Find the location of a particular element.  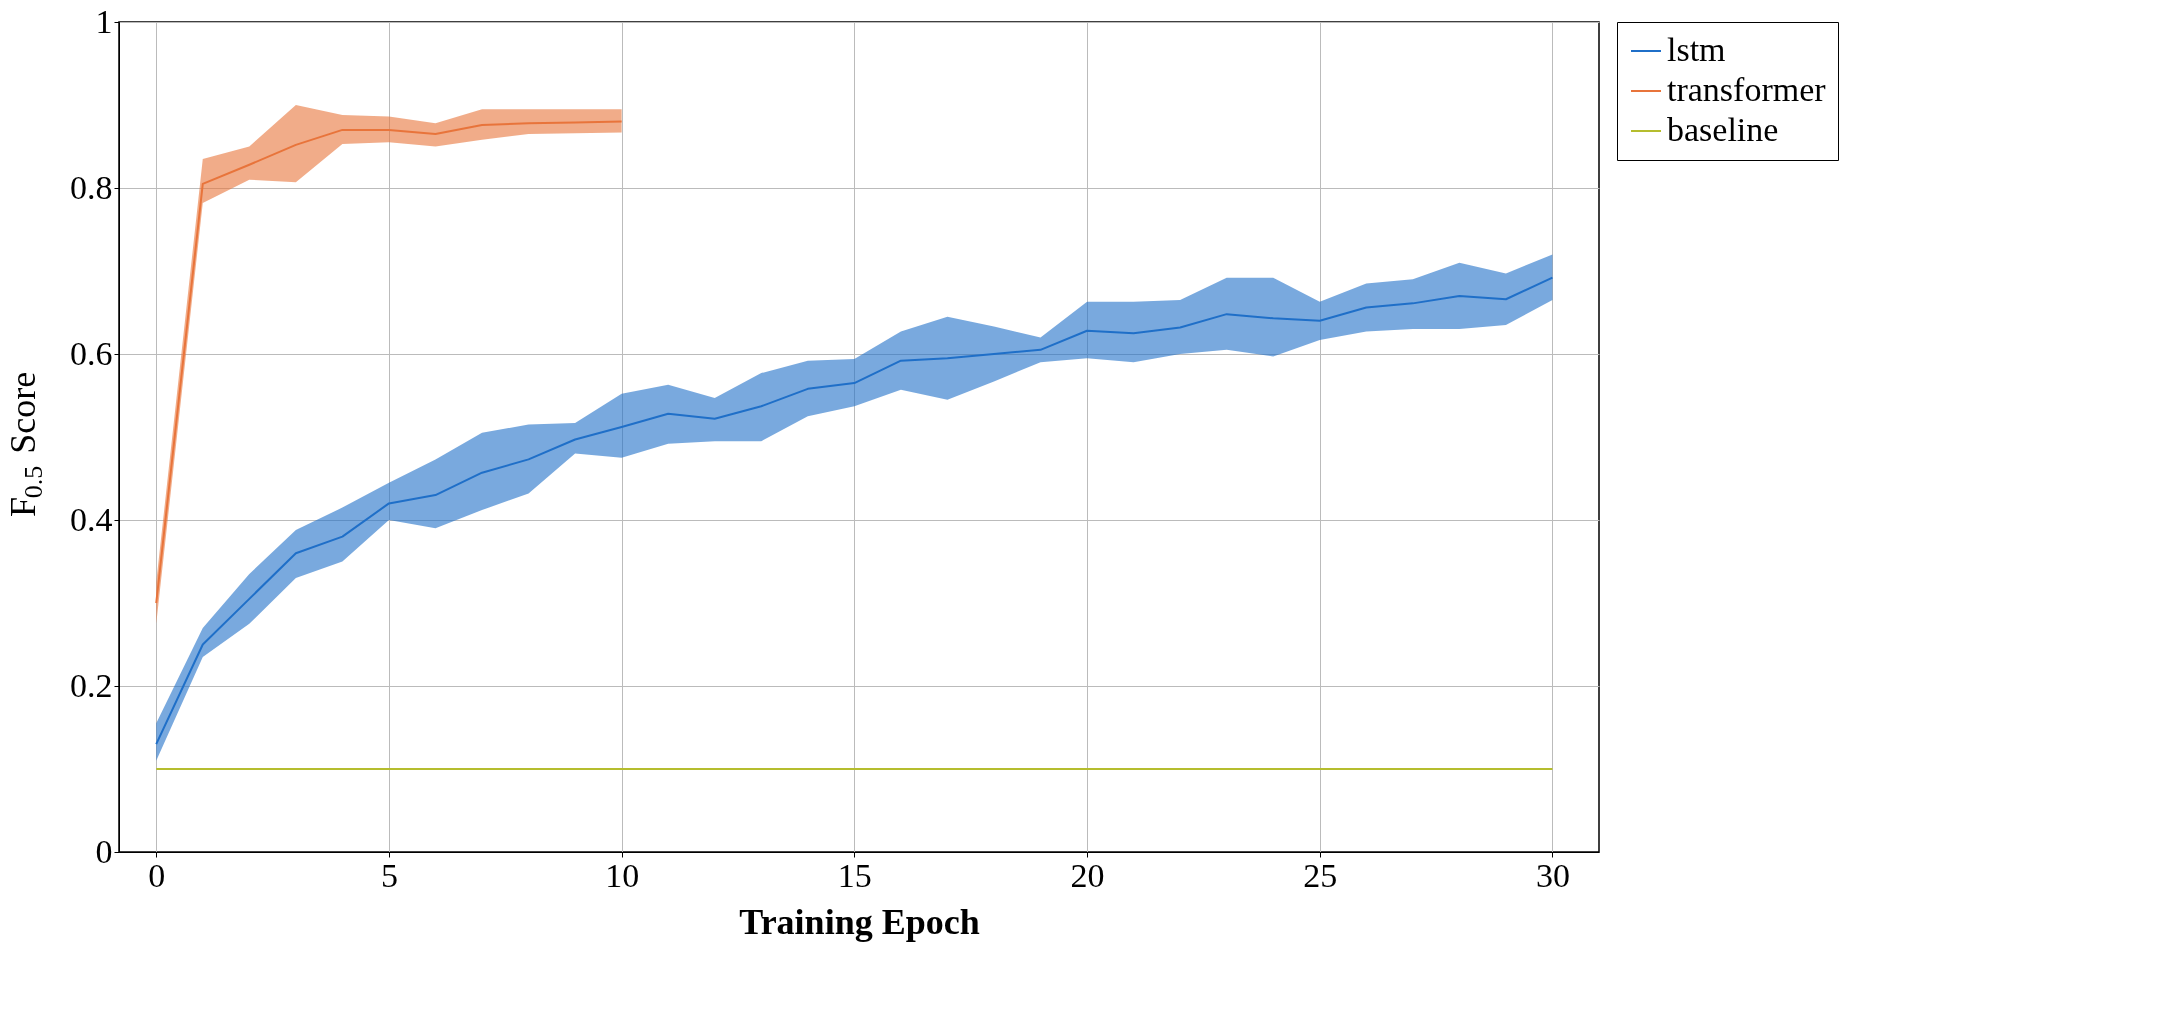

x-tick-label: 25 is located at coordinates (1320, 875).